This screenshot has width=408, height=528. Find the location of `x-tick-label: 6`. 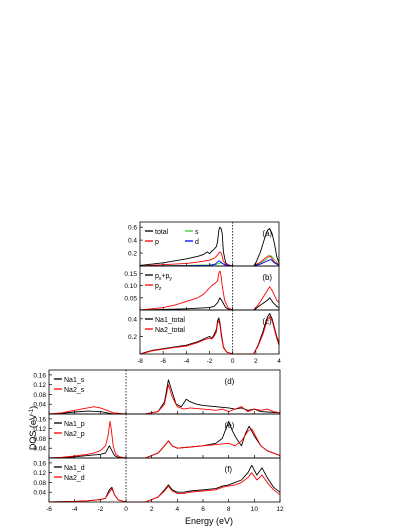

x-tick-label: 6 is located at coordinates (203, 509).